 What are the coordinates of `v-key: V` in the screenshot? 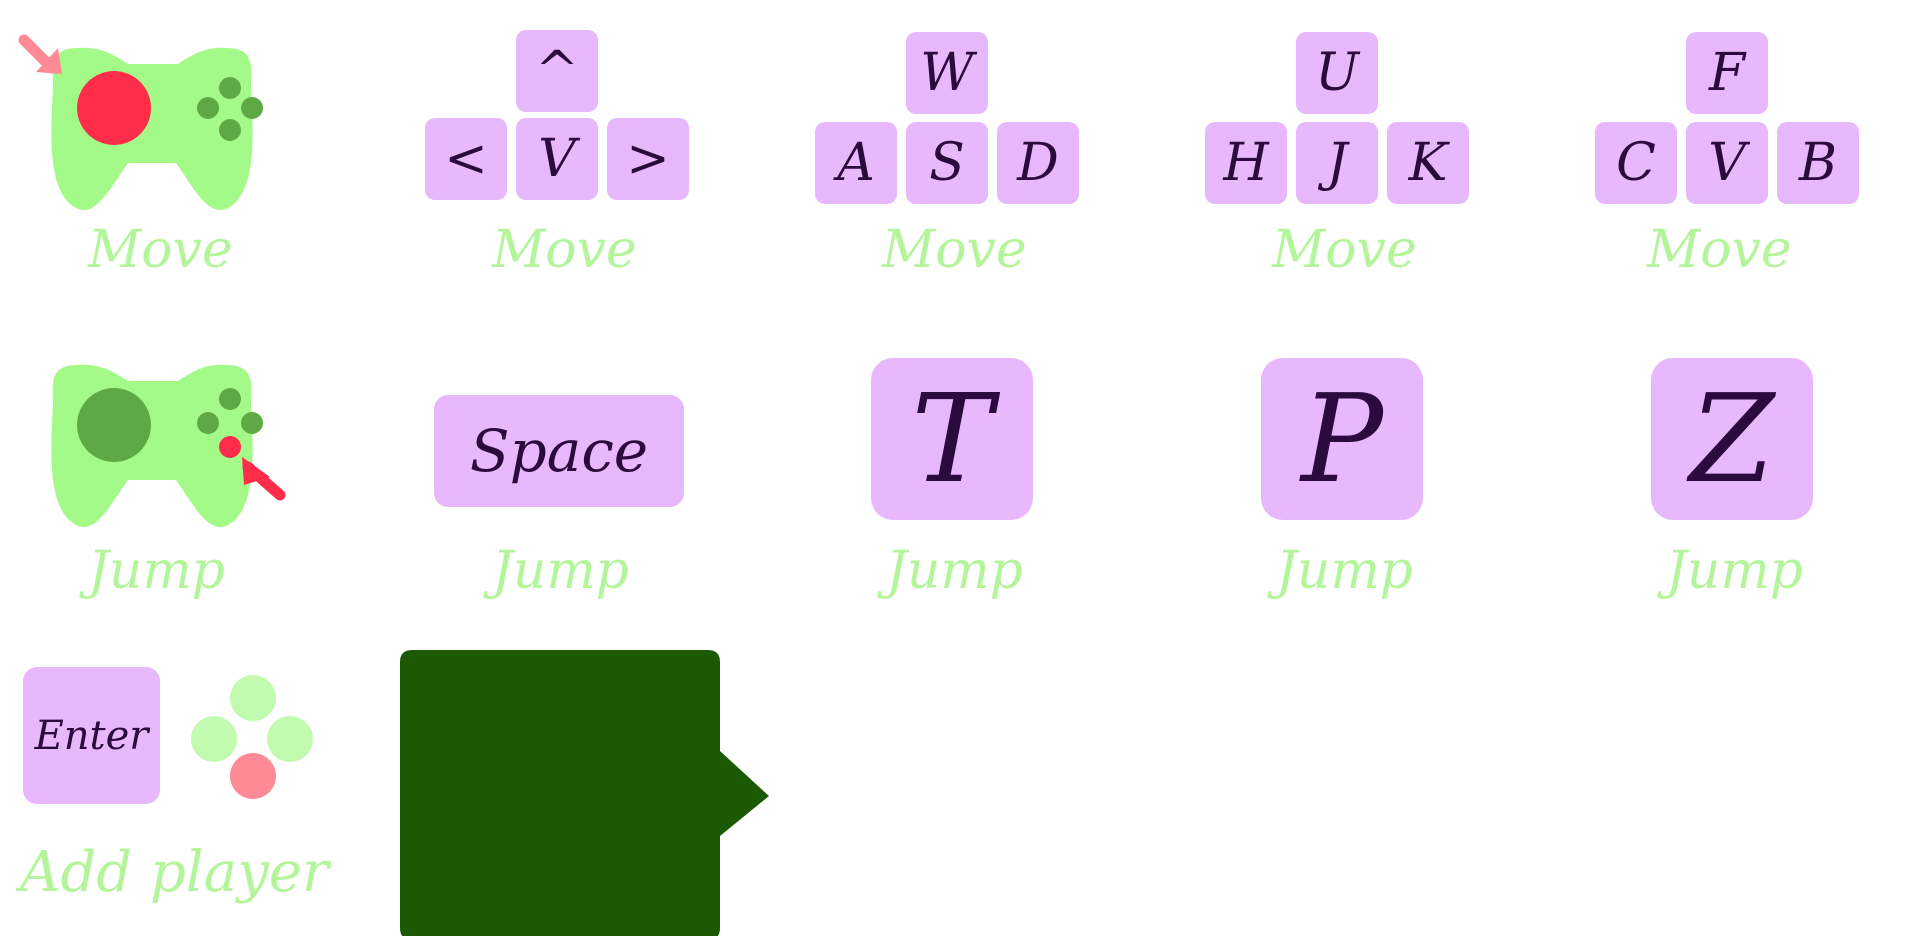 It's located at (1727, 163).